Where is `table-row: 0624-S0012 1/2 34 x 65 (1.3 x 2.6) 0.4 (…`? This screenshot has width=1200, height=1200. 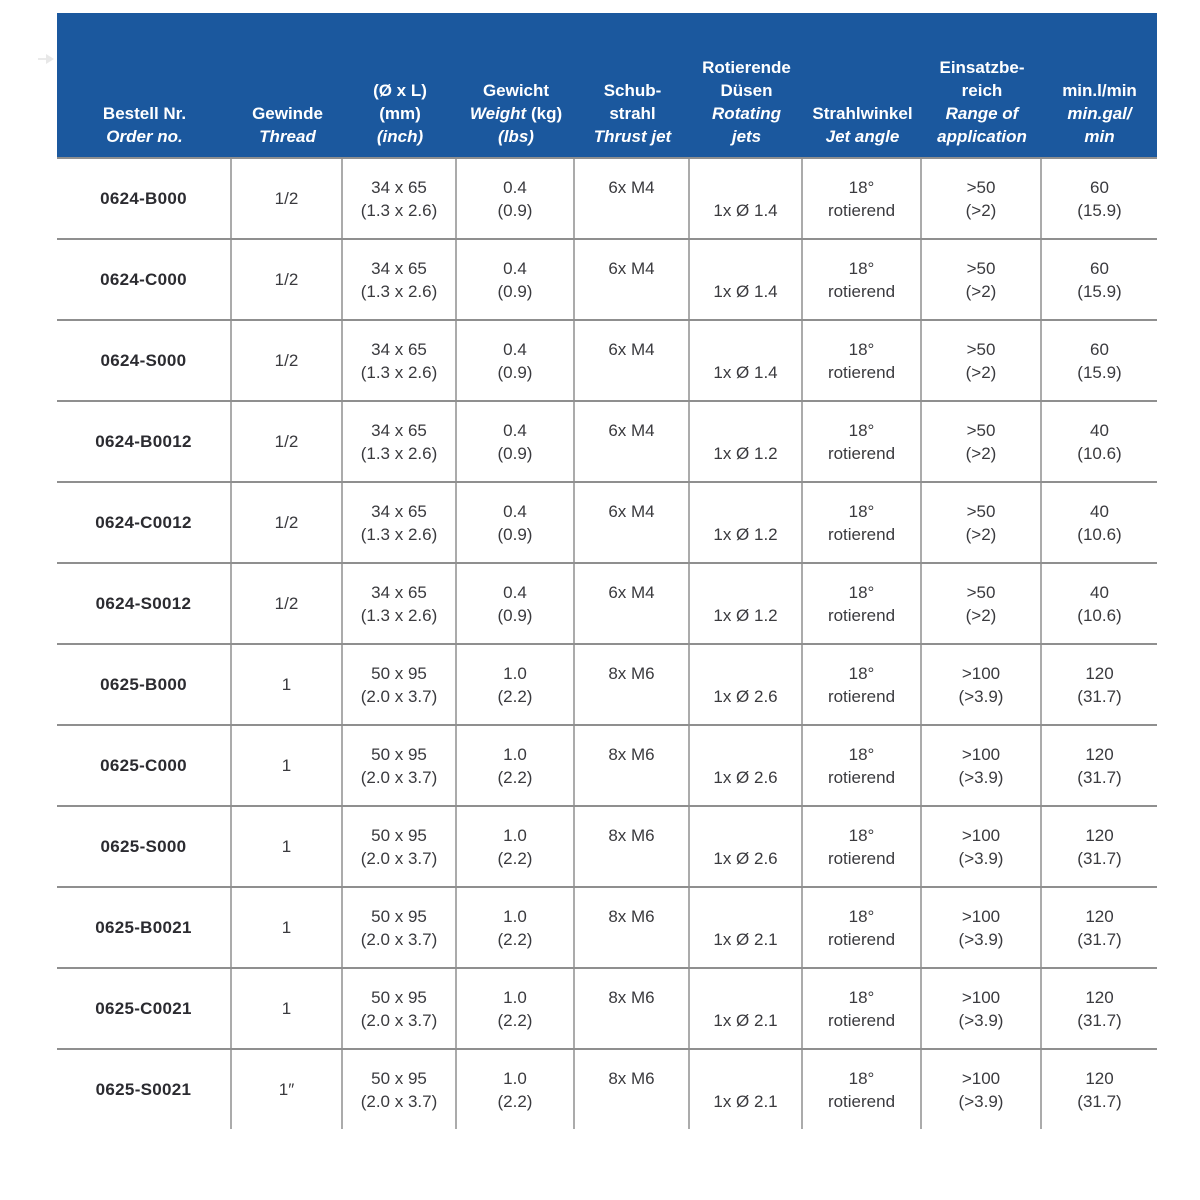 table-row: 0624-S0012 1/2 34 x 65 (1.3 x 2.6) 0.4 (… is located at coordinates (607, 602).